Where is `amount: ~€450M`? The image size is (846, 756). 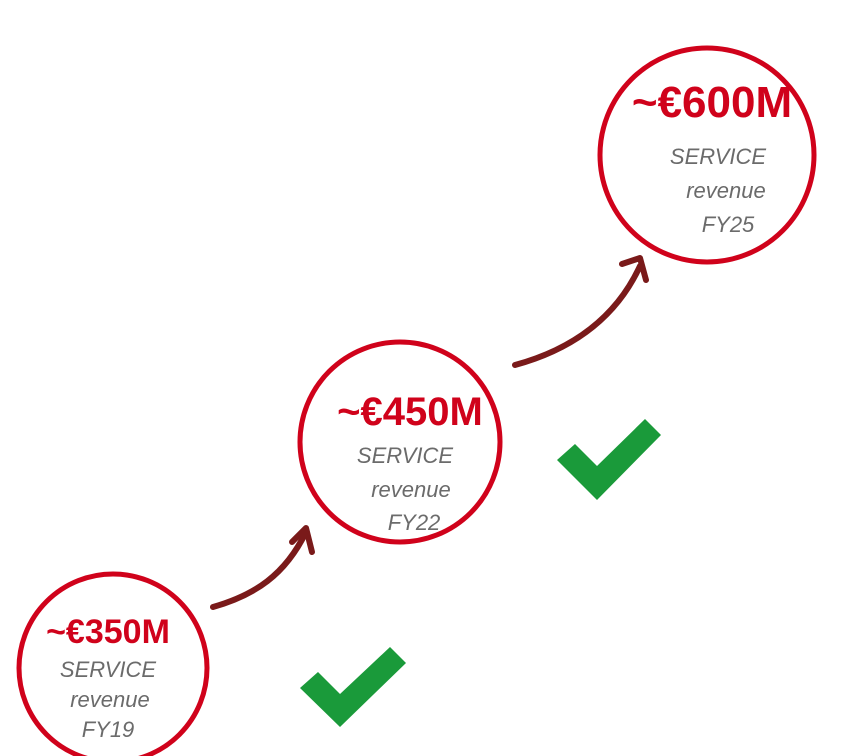
amount: ~€450M is located at coordinates (410, 412).